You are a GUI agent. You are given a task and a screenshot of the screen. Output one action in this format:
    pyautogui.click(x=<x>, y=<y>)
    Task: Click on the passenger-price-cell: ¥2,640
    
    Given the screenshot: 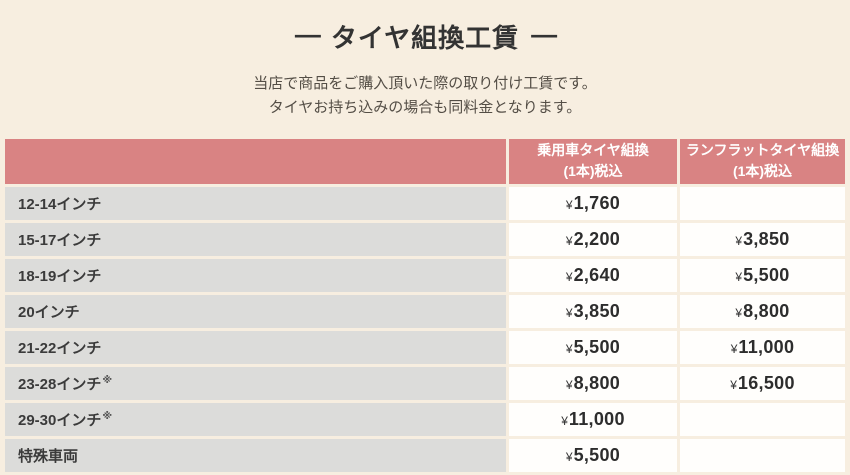 What is the action you would take?
    pyautogui.click(x=593, y=275)
    